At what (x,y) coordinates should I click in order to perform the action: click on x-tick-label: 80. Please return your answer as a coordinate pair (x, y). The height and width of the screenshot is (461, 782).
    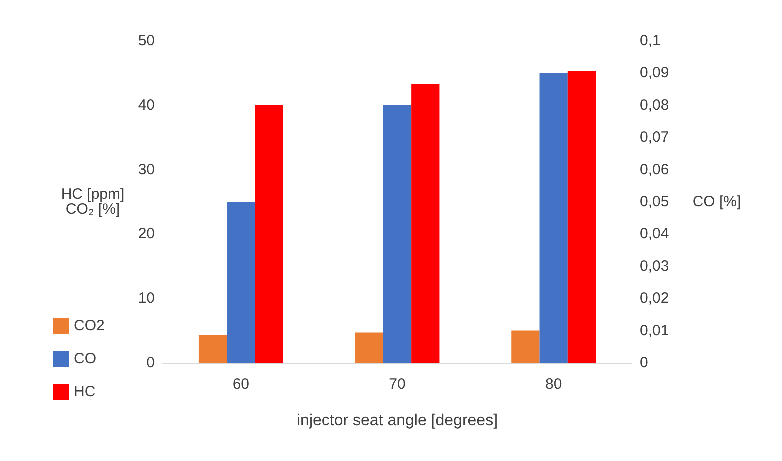
    Looking at the image, I should click on (553, 384).